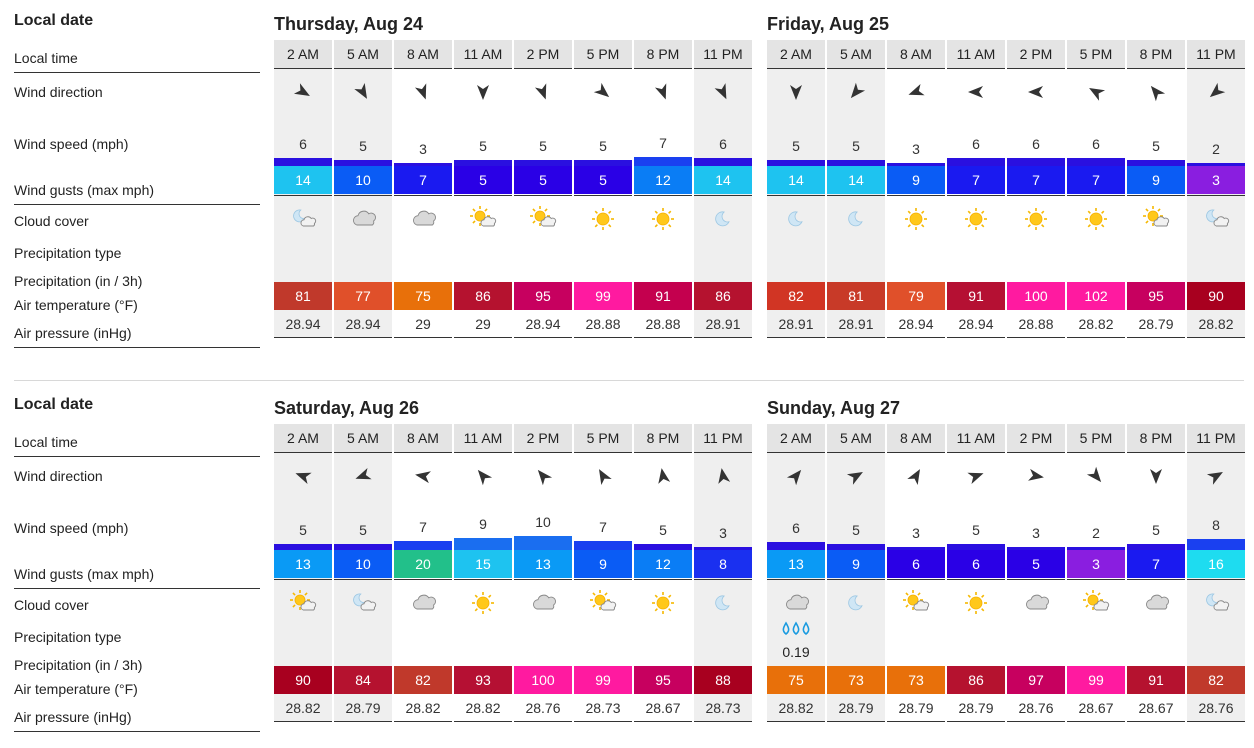  I want to click on air-pressure-value: 28.91, so click(796, 324).